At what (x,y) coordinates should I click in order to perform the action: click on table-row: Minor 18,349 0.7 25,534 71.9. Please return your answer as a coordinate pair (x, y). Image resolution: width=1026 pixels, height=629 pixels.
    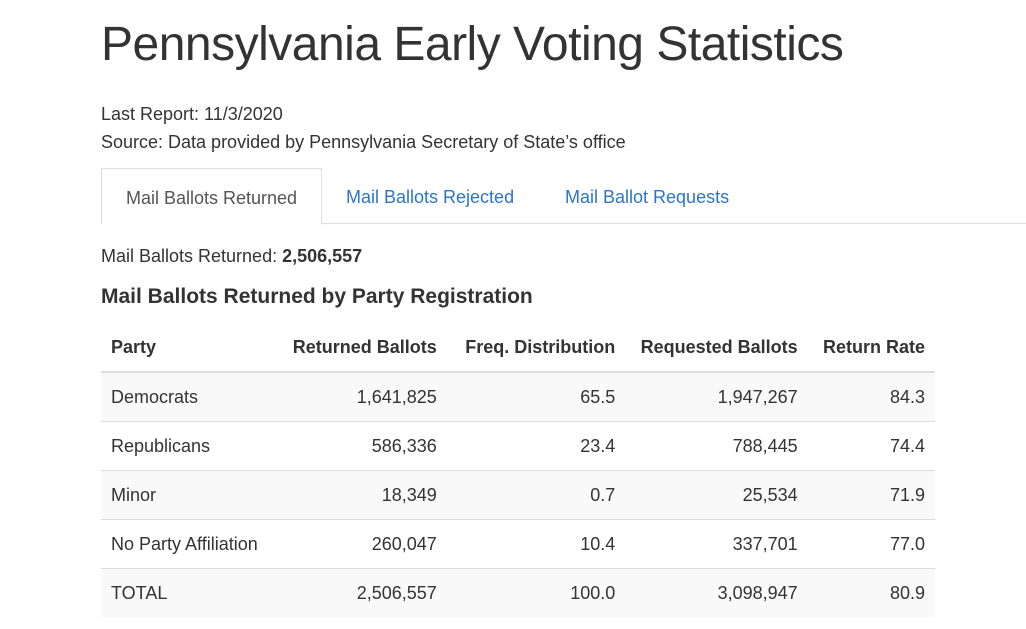
    Looking at the image, I should click on (518, 495).